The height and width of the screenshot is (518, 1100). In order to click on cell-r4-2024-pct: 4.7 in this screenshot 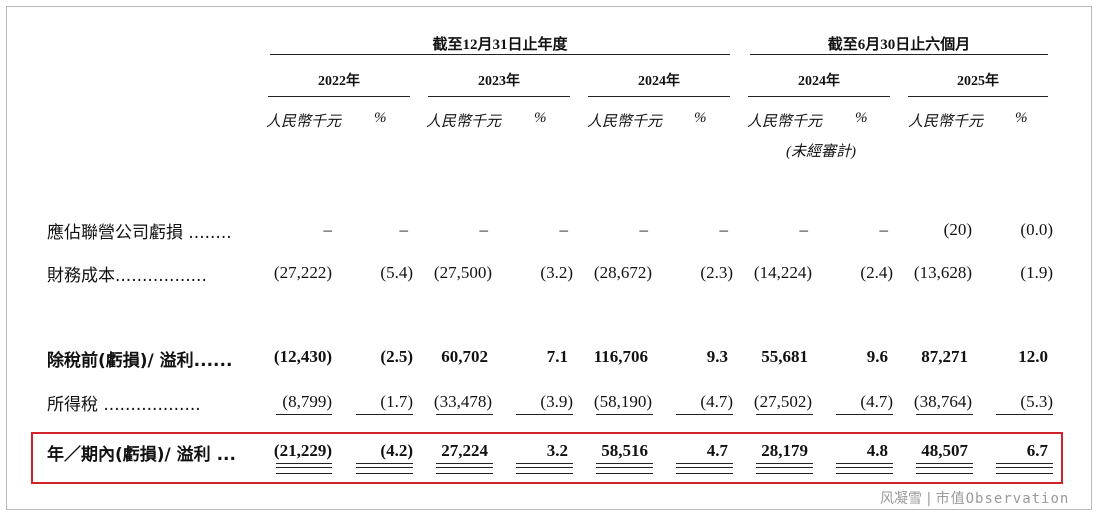, I will do `click(717, 450)`.